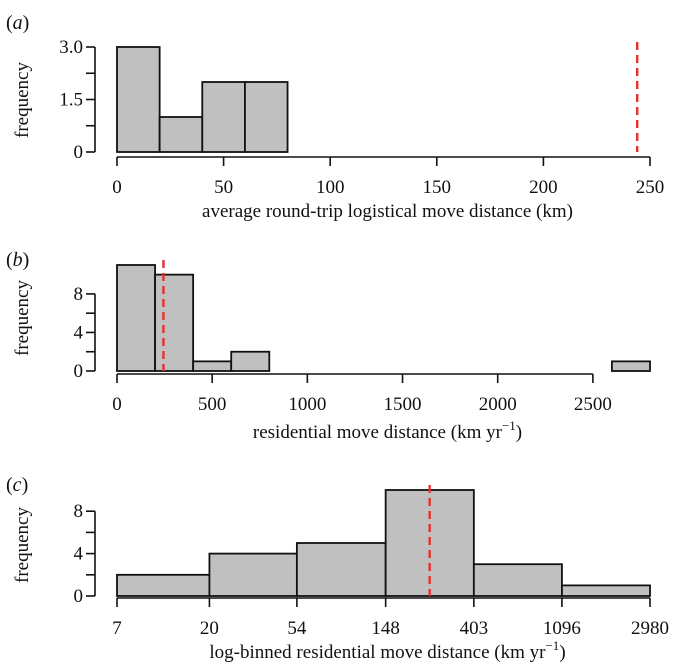  What do you see at coordinates (378, 432) in the screenshot?
I see `x-axis-title-text: residential move distance (km yr` at bounding box center [378, 432].